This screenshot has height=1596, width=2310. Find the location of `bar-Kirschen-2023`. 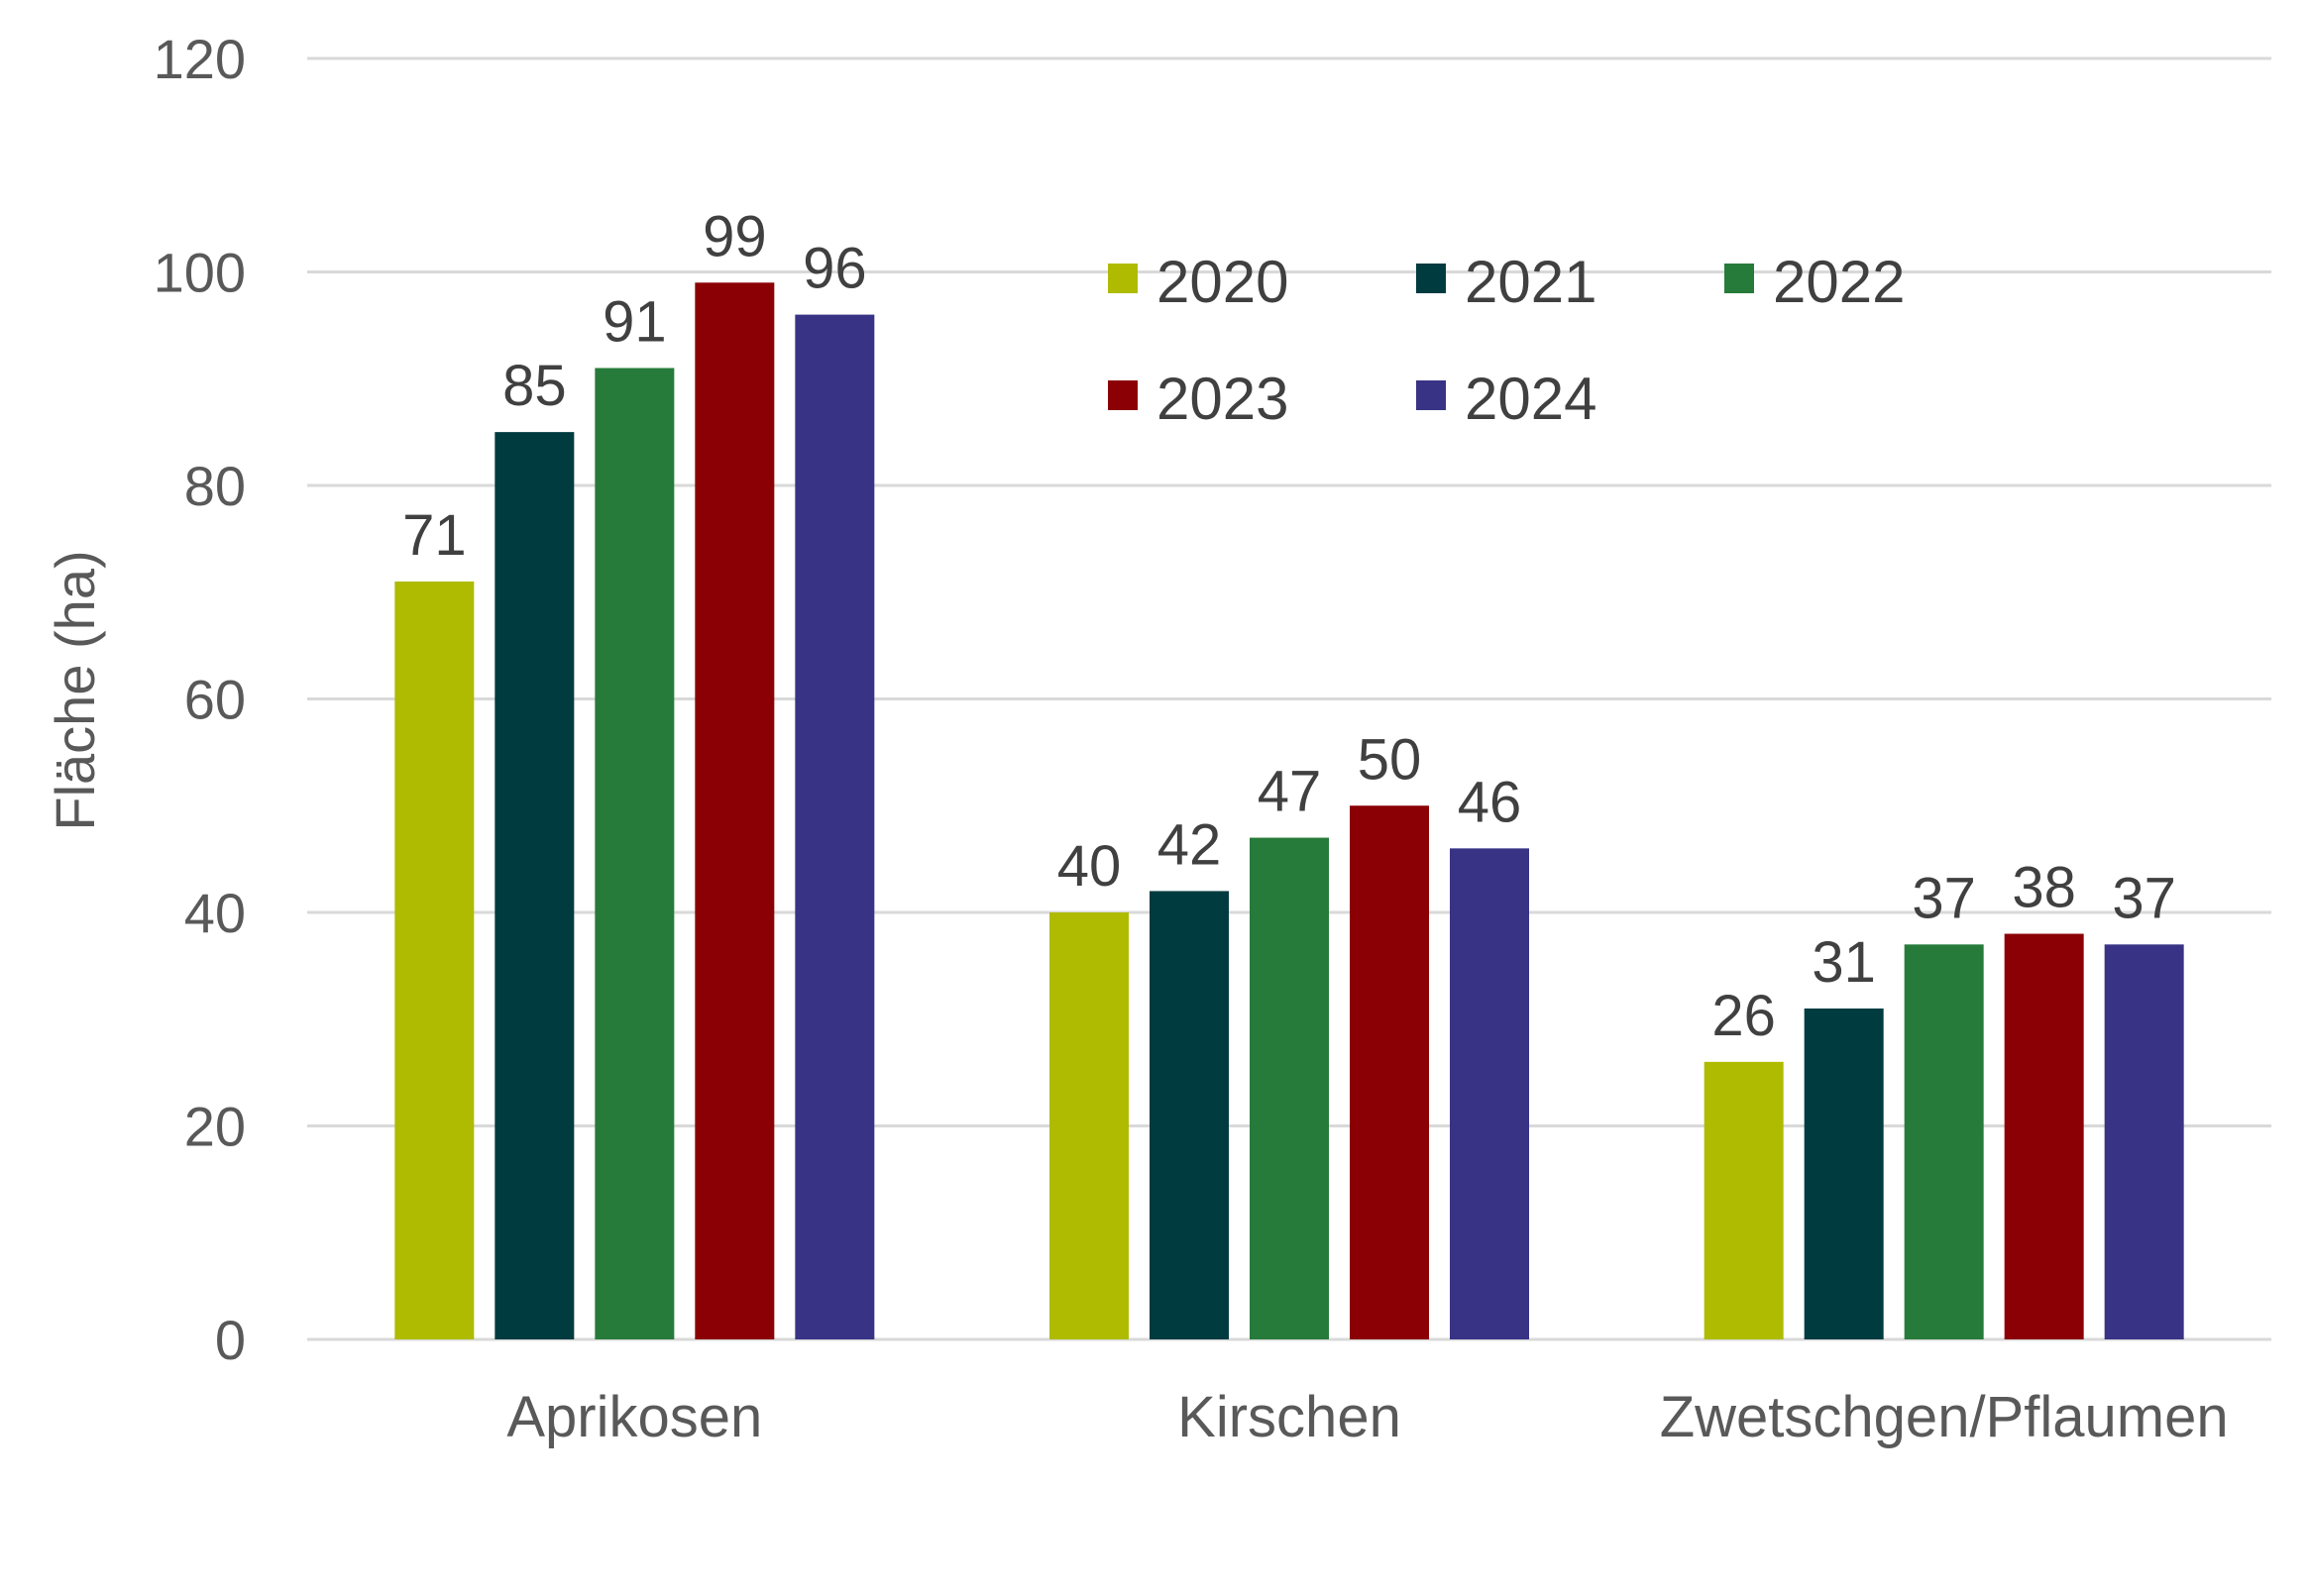

bar-Kirschen-2023 is located at coordinates (1389, 1072).